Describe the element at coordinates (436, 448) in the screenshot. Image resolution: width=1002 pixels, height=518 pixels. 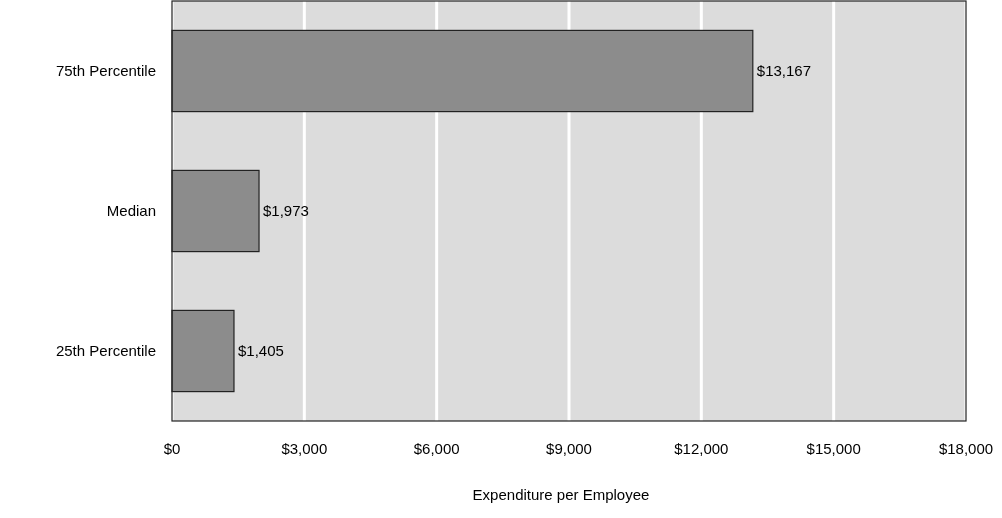
I see `x-tick-label: $6,000` at that location.